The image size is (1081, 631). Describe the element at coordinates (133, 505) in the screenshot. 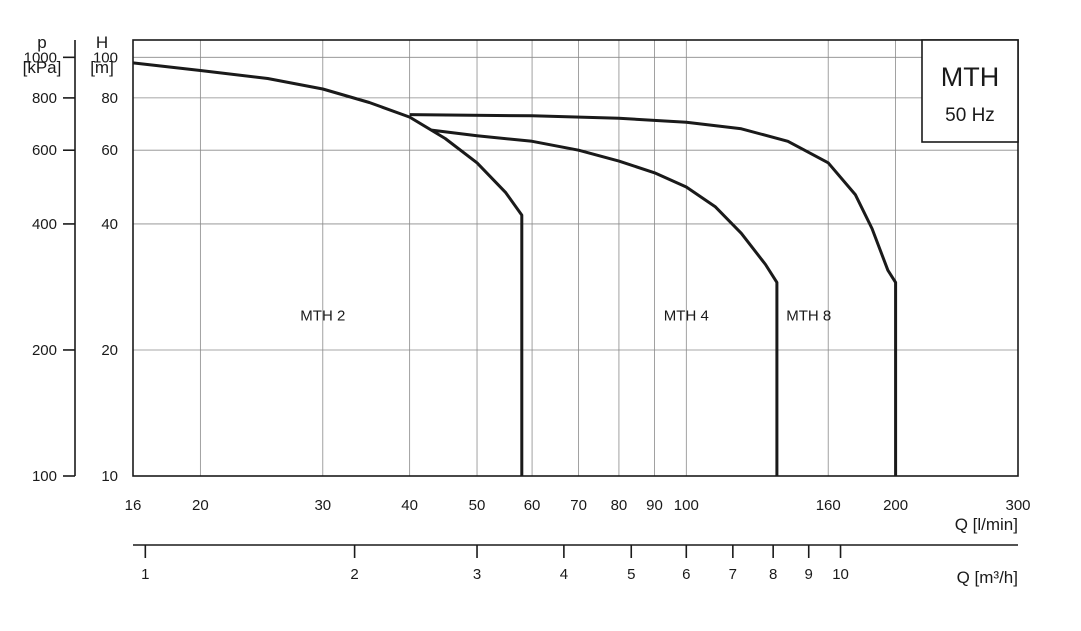

I see `x-tick-label: 16` at that location.